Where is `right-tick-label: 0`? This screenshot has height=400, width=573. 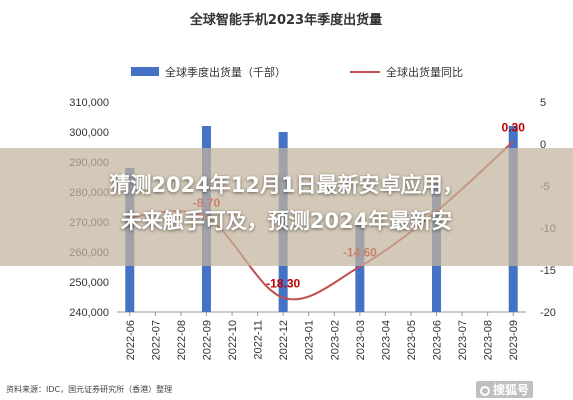
right-tick-label: 0 is located at coordinates (543, 145).